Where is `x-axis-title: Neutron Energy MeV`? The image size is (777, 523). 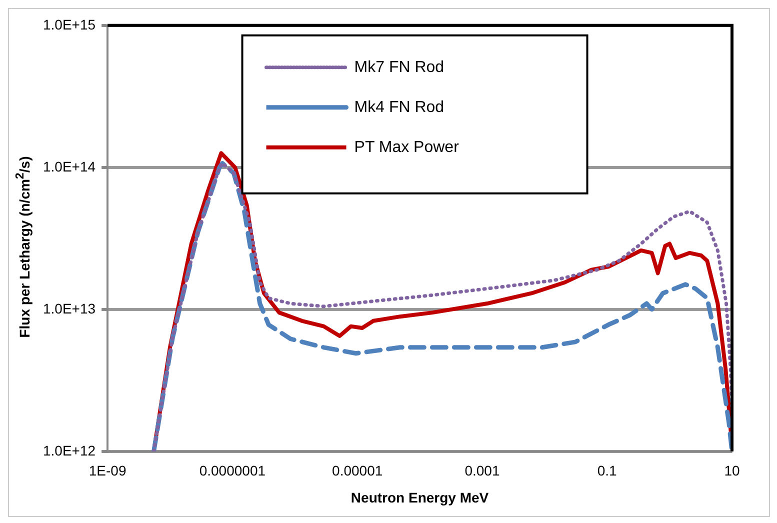 x-axis-title: Neutron Energy MeV is located at coordinates (420, 497).